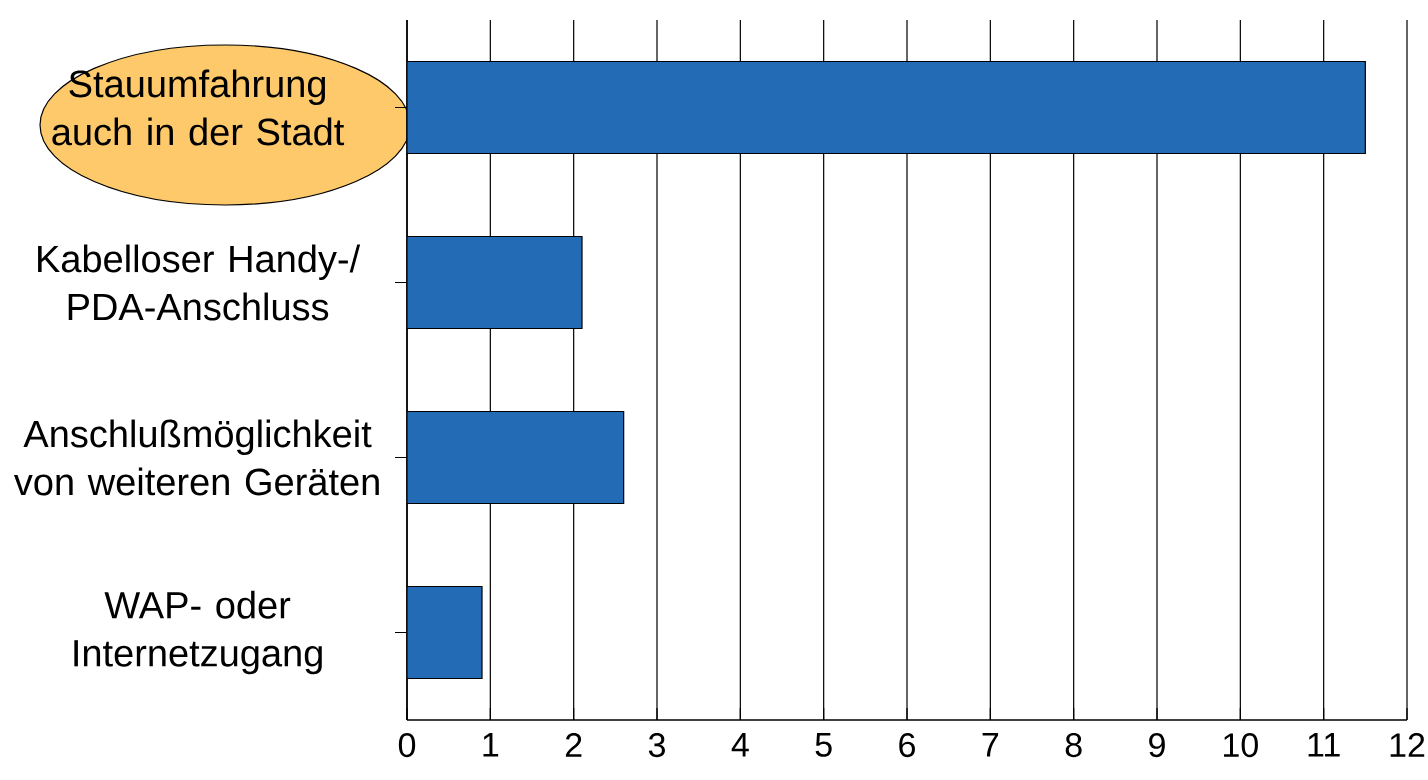 The image size is (1428, 780). What do you see at coordinates (990, 745) in the screenshot?
I see `x-tick-label: 7` at bounding box center [990, 745].